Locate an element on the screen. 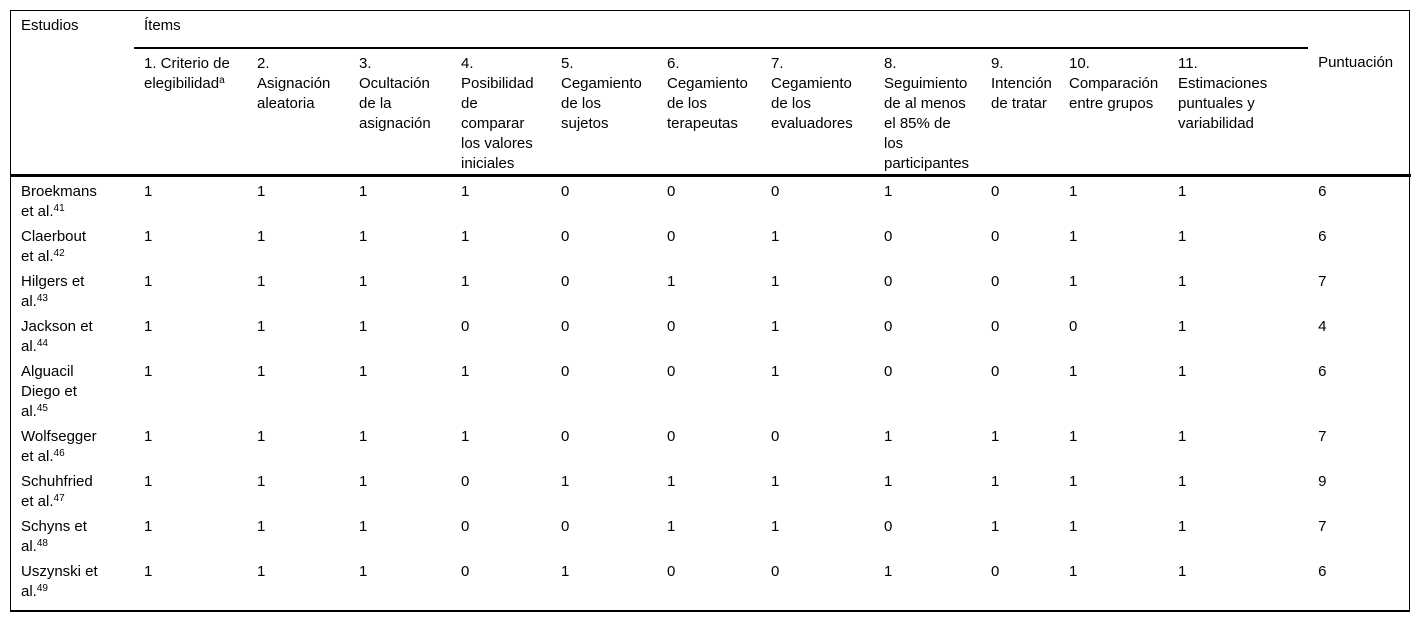  cell-score: 9 is located at coordinates (1322, 481).